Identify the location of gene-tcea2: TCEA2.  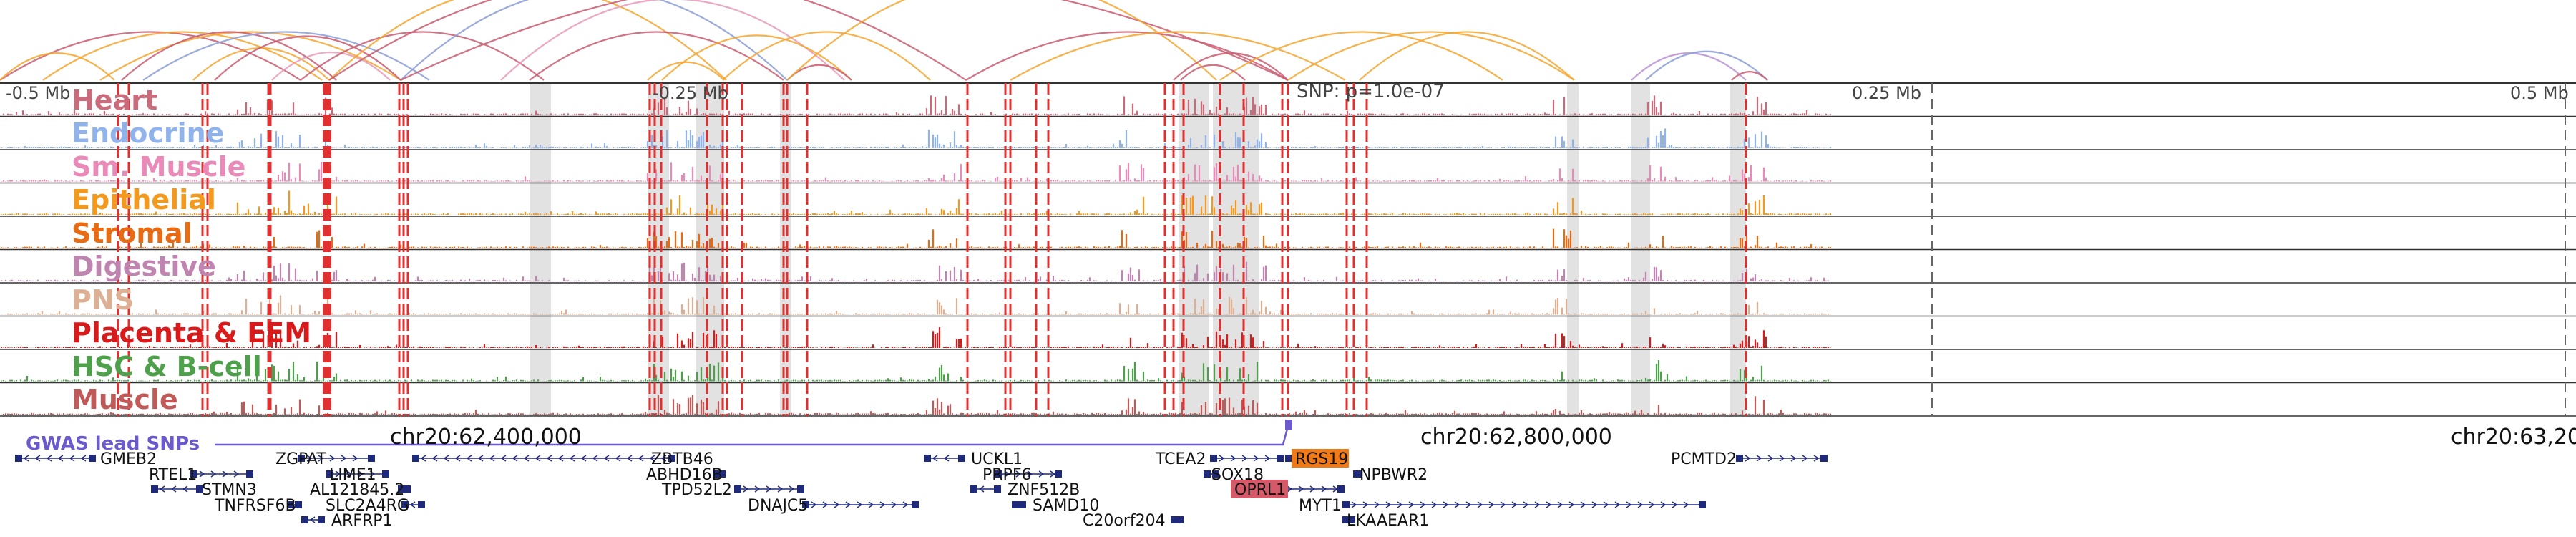
(1219, 459).